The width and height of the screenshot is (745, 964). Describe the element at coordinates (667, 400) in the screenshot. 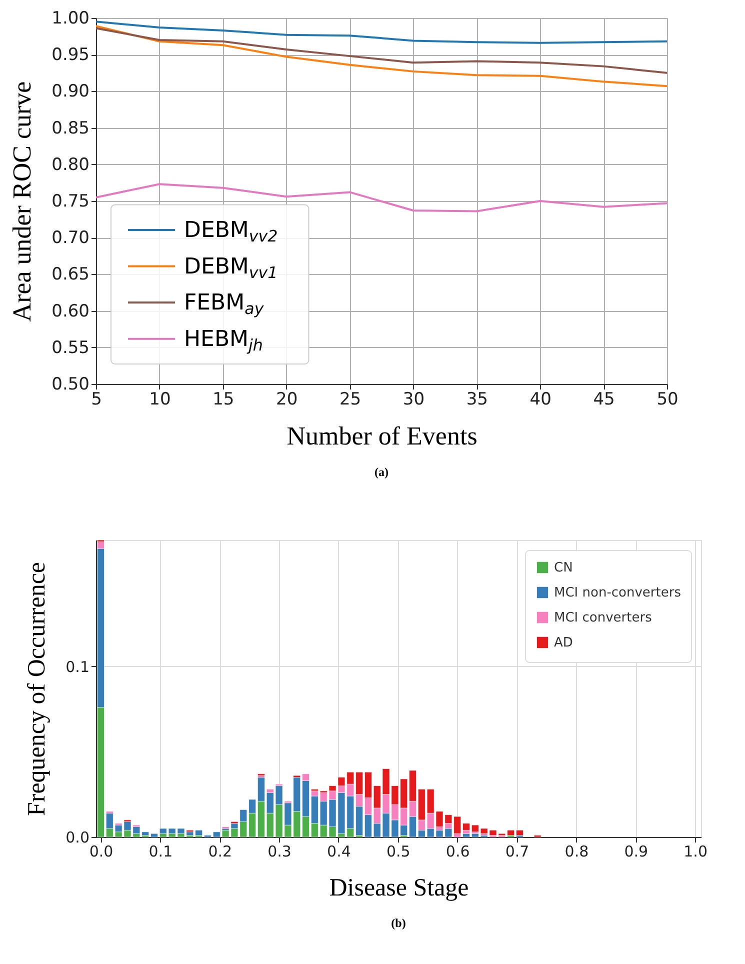

I see `x-tick-label: 50` at that location.